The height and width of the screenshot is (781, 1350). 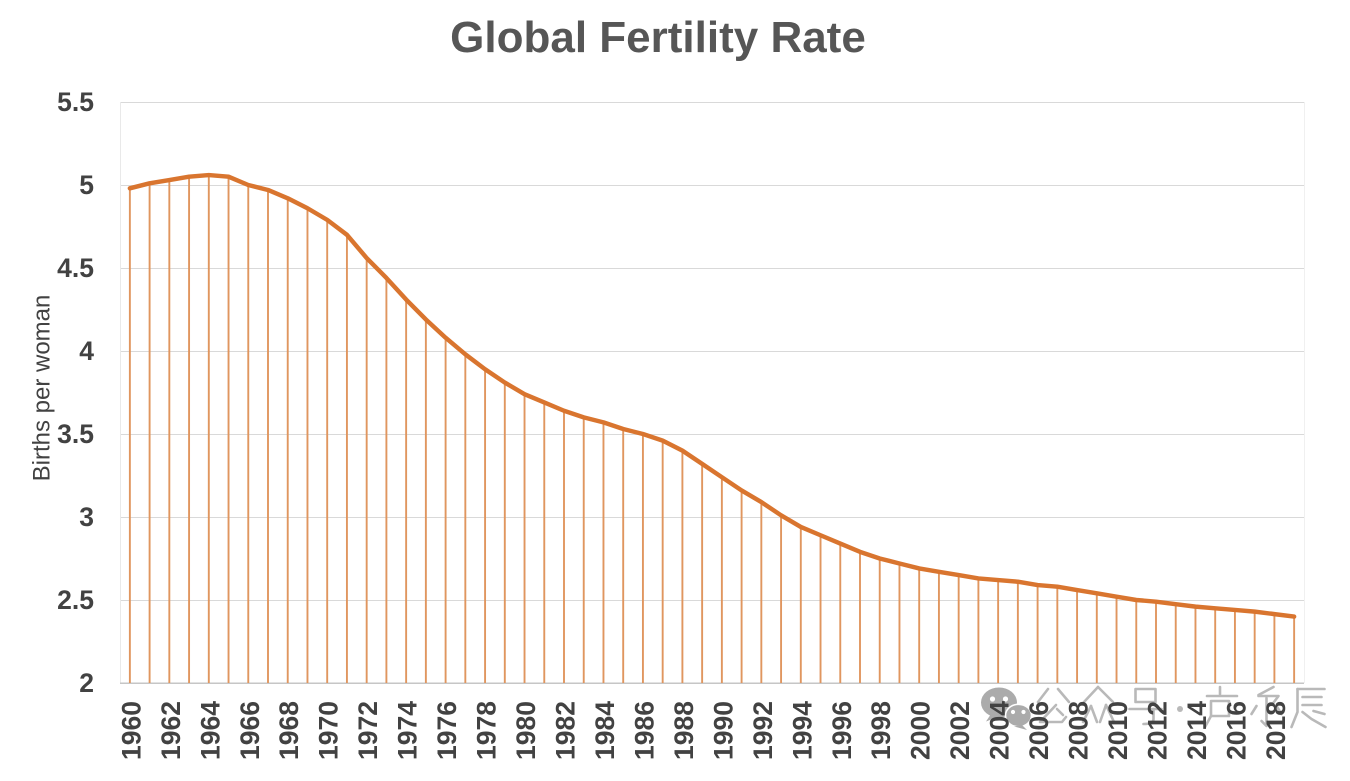 I want to click on svg-text: 2012, so click(x=1158, y=730).